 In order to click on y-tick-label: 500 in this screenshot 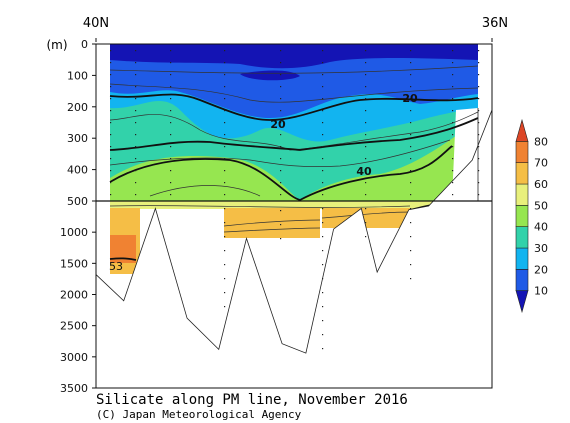, I will do `click(77, 201)`.